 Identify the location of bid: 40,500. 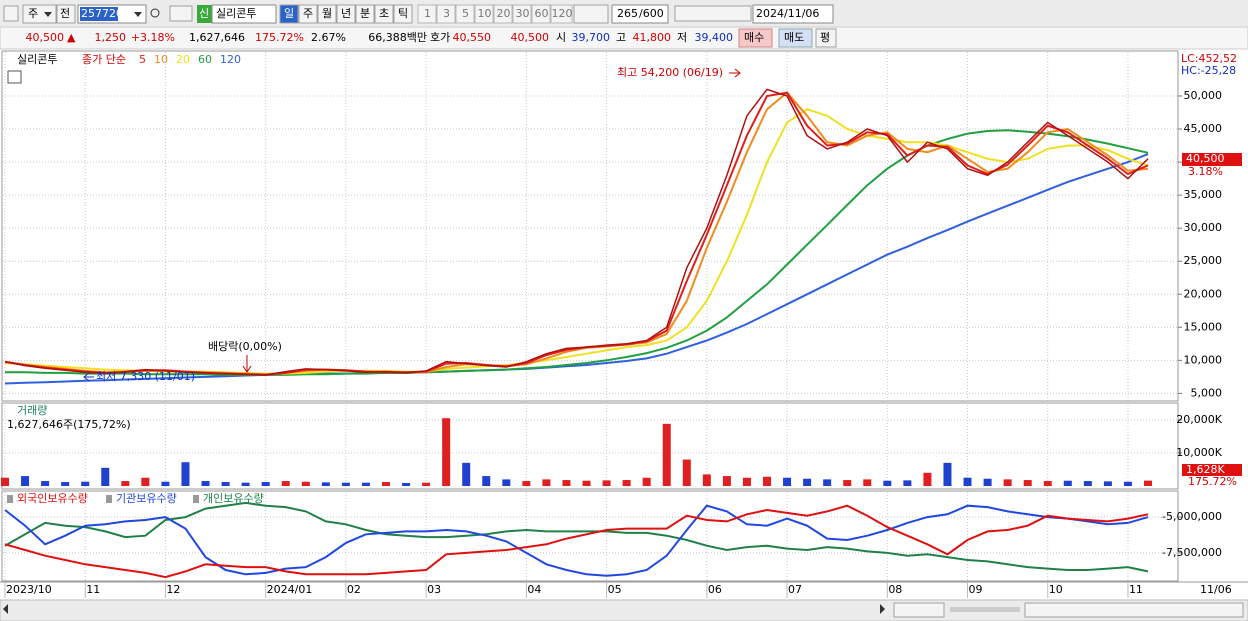
(530, 37).